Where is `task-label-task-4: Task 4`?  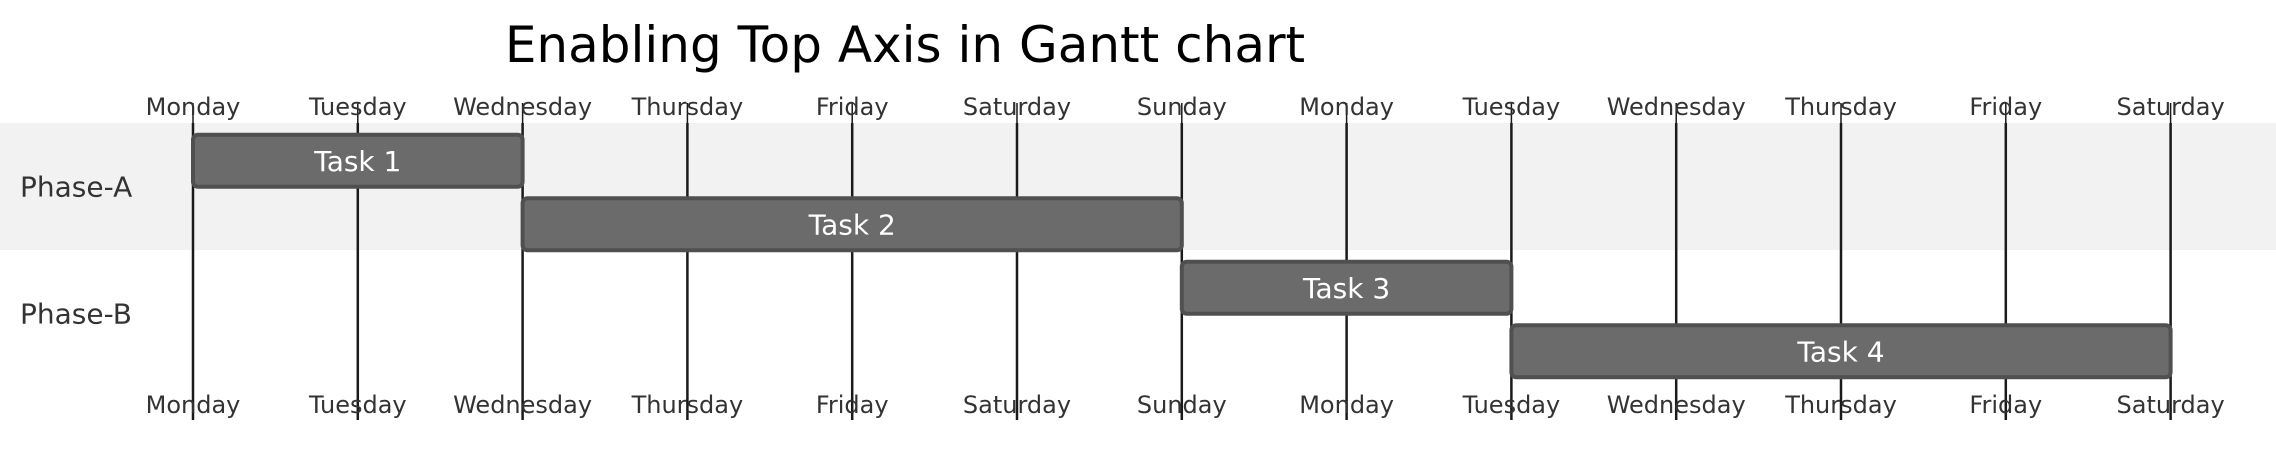
task-label-task-4: Task 4 is located at coordinates (1840, 351).